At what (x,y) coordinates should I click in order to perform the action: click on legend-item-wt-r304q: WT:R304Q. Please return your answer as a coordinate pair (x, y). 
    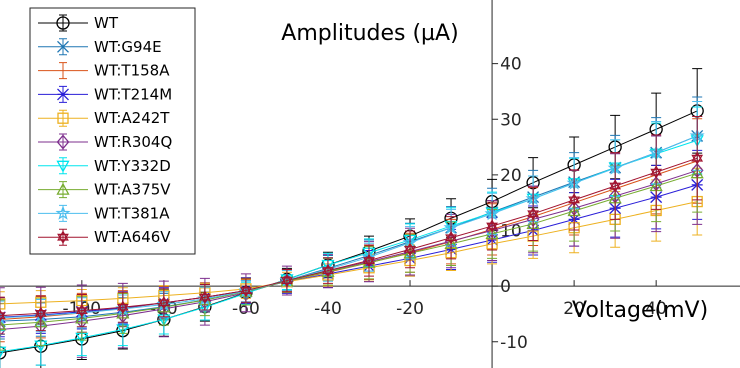
    Looking at the image, I should click on (105, 142).